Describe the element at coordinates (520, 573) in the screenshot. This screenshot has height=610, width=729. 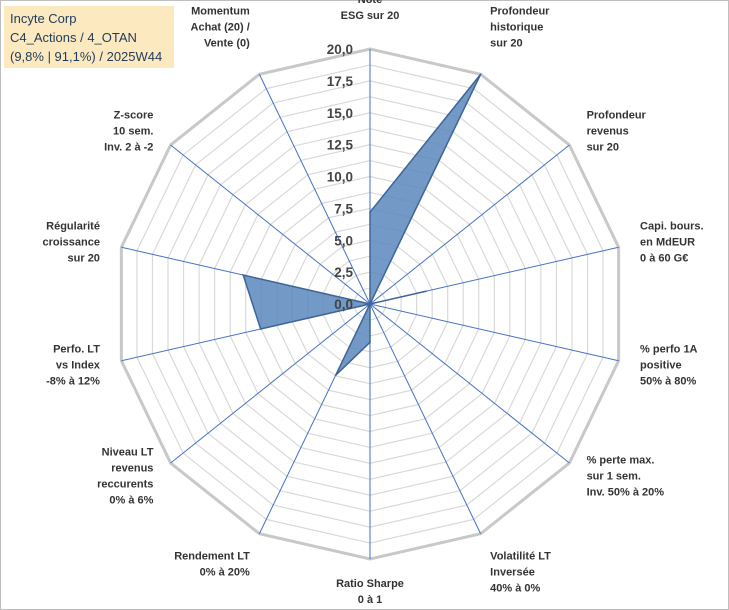
I see `axis-label: Volatilité LT Inversée 40% à 0%` at that location.